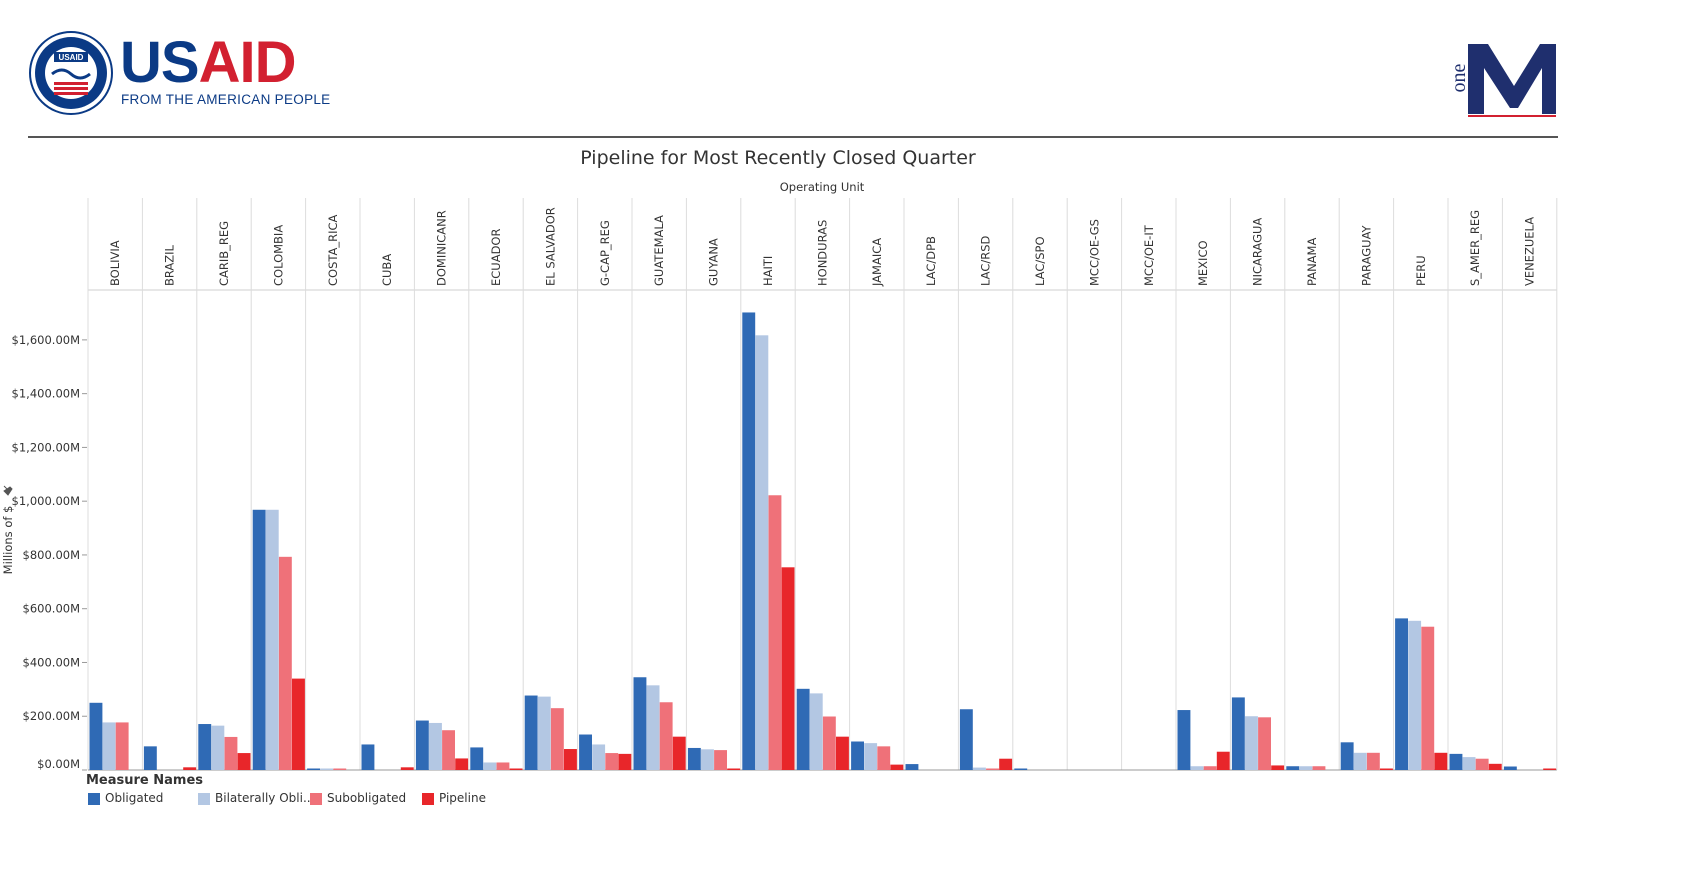  I want to click on usaid-seal-icon: USAID, so click(71, 73).